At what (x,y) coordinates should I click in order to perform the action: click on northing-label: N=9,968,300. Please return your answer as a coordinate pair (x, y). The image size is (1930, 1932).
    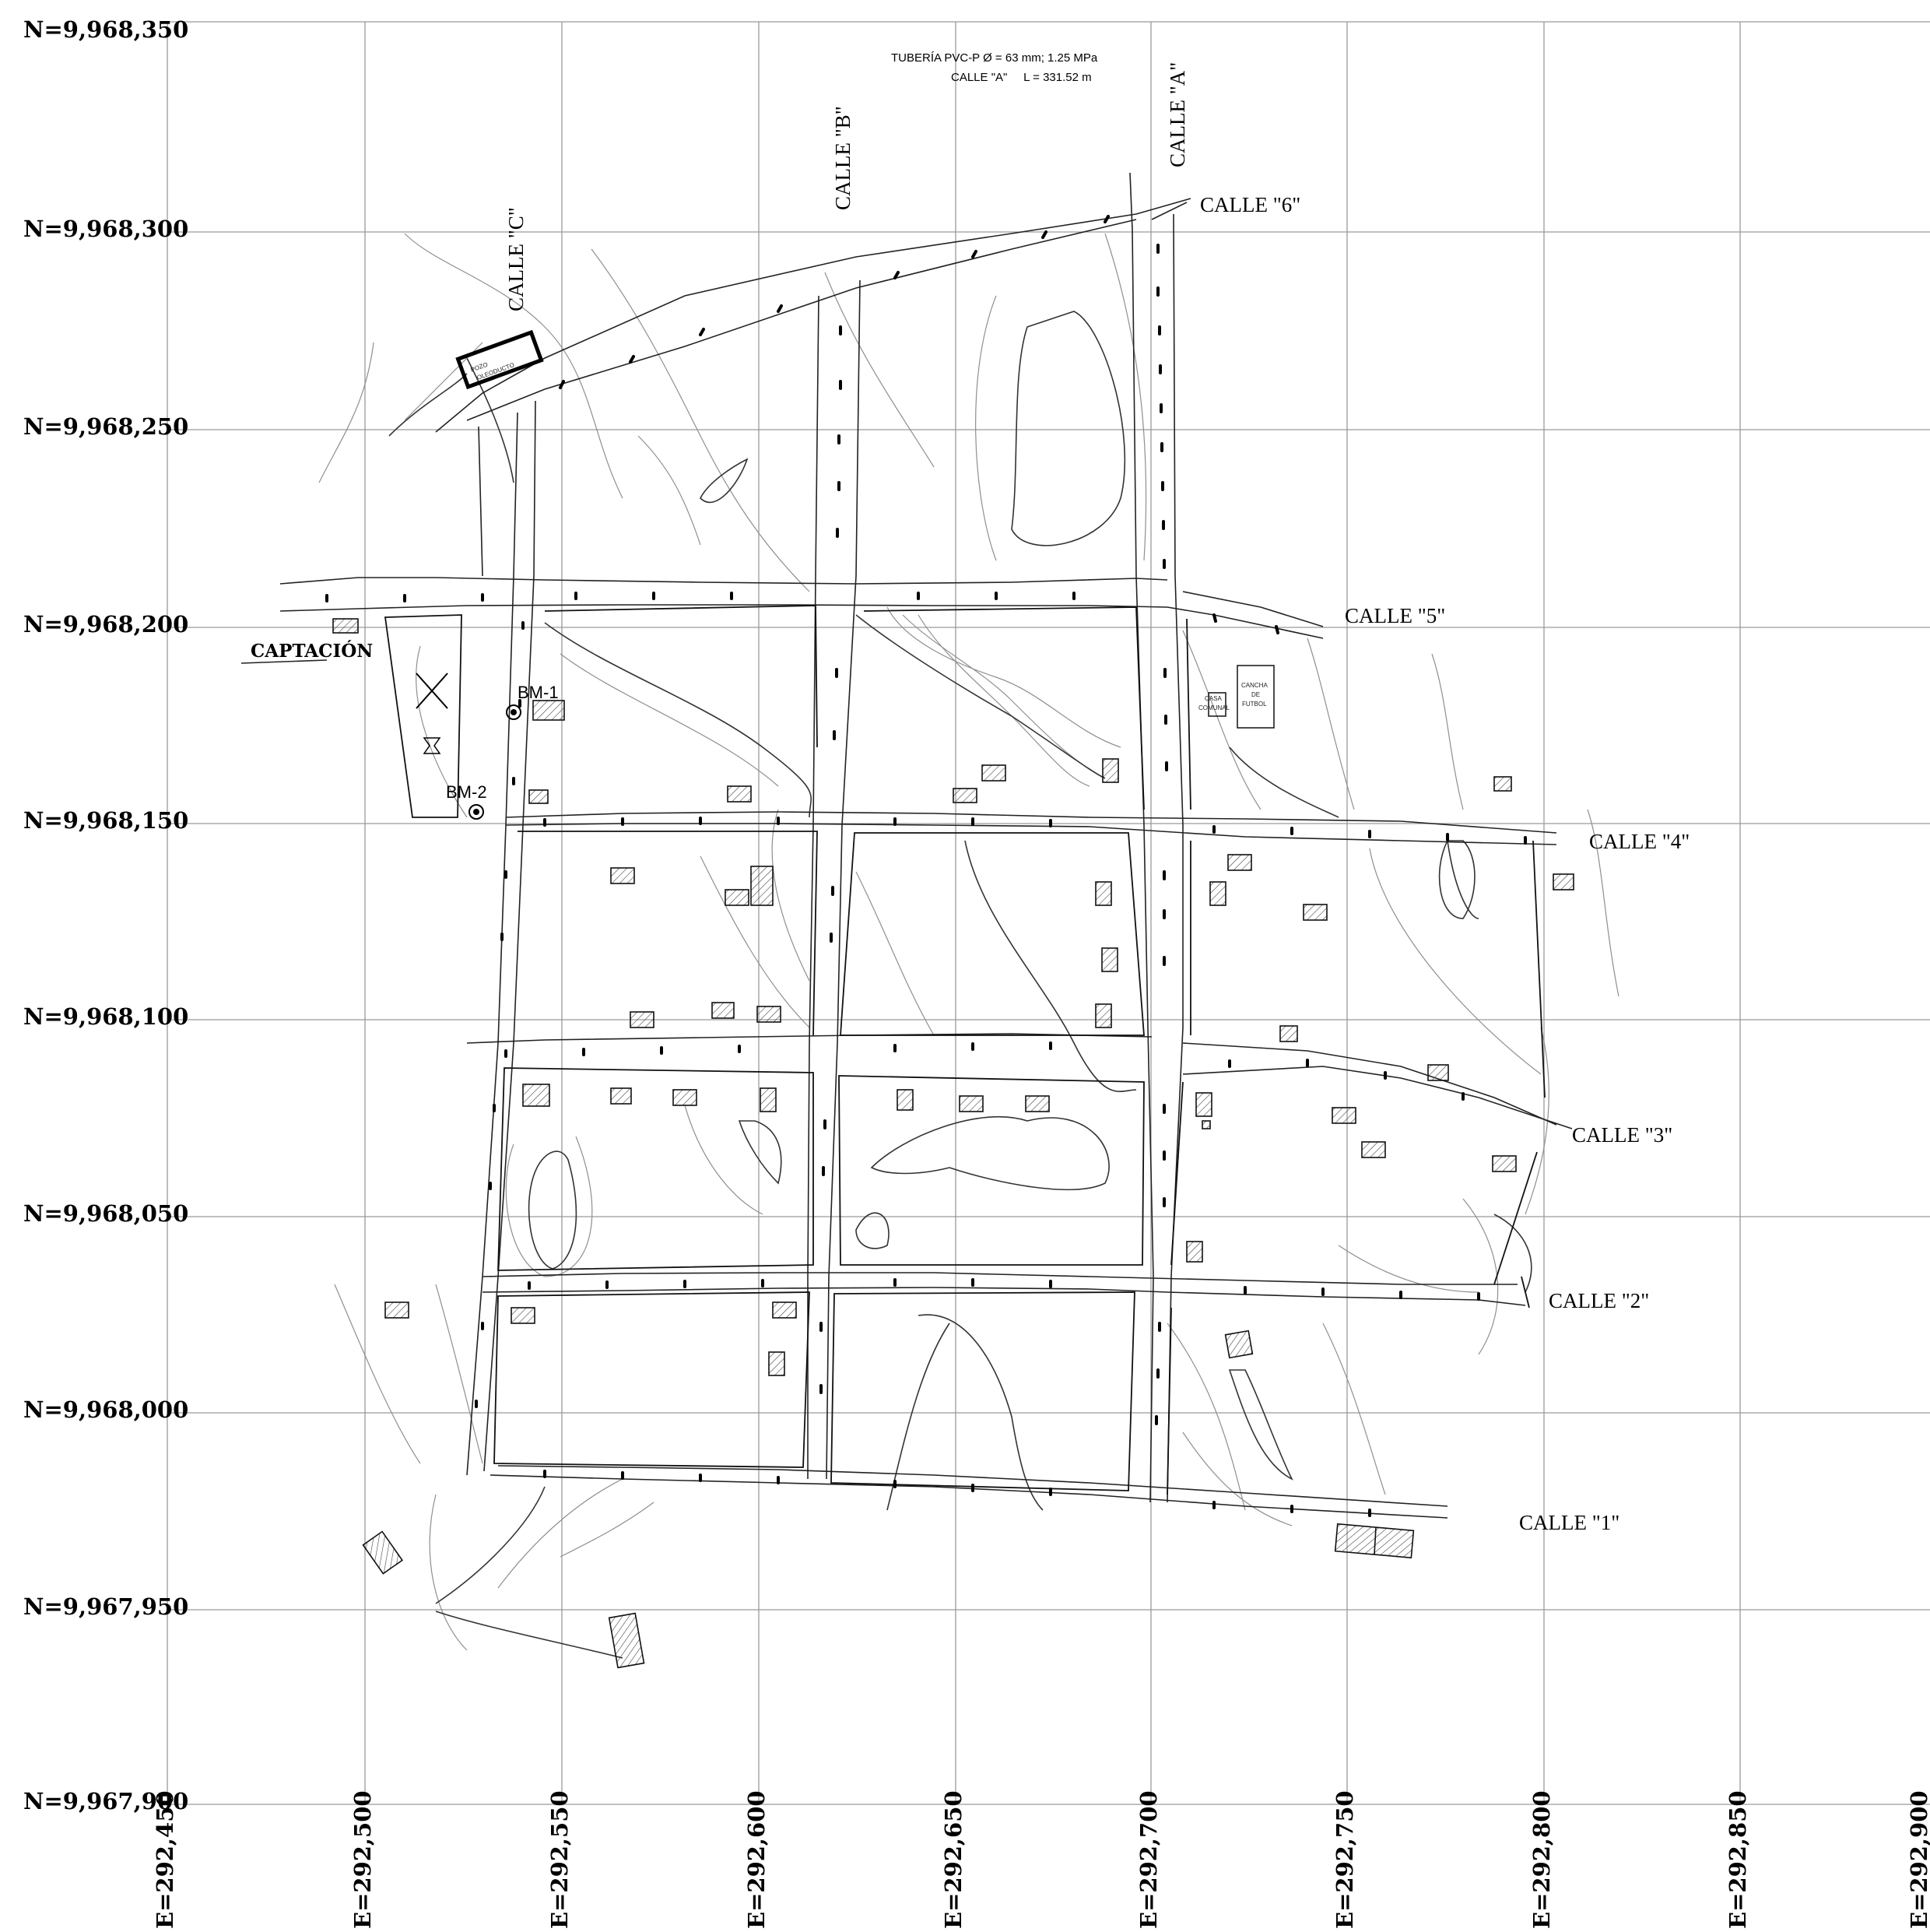
    Looking at the image, I should click on (105, 229).